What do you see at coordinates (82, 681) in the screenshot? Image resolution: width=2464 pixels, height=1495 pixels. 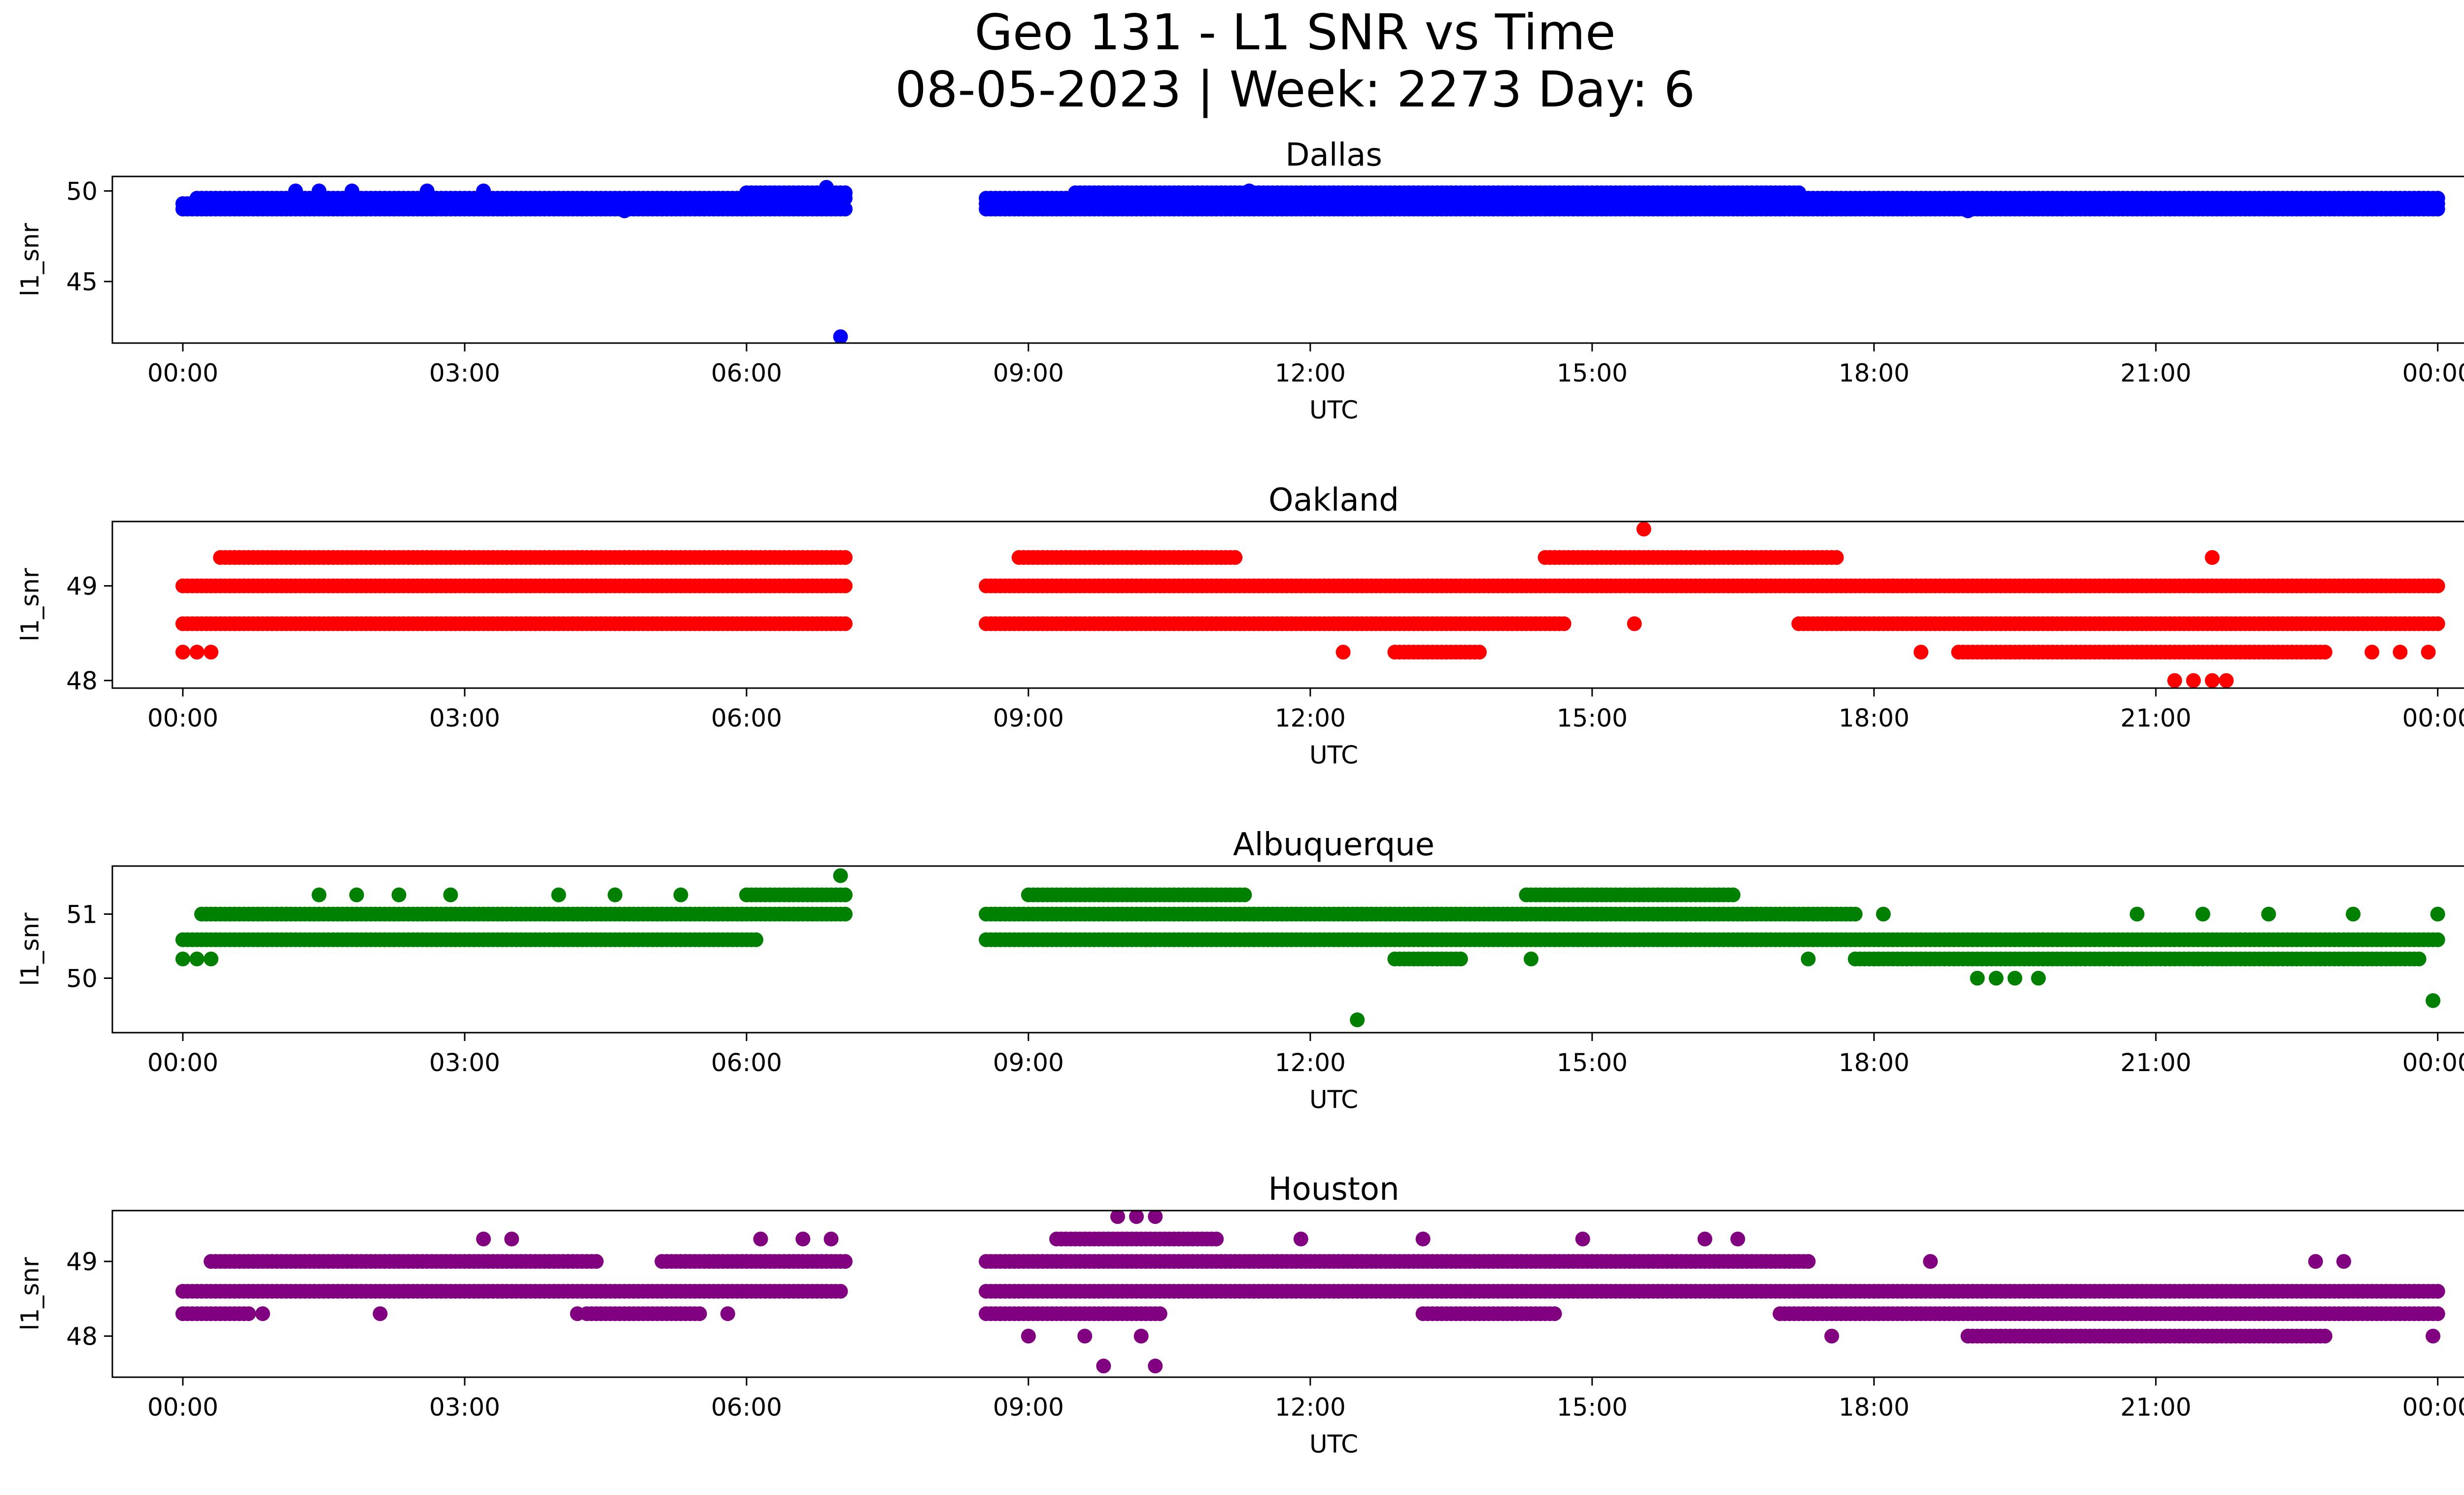 I see `y-tick-label: 48` at bounding box center [82, 681].